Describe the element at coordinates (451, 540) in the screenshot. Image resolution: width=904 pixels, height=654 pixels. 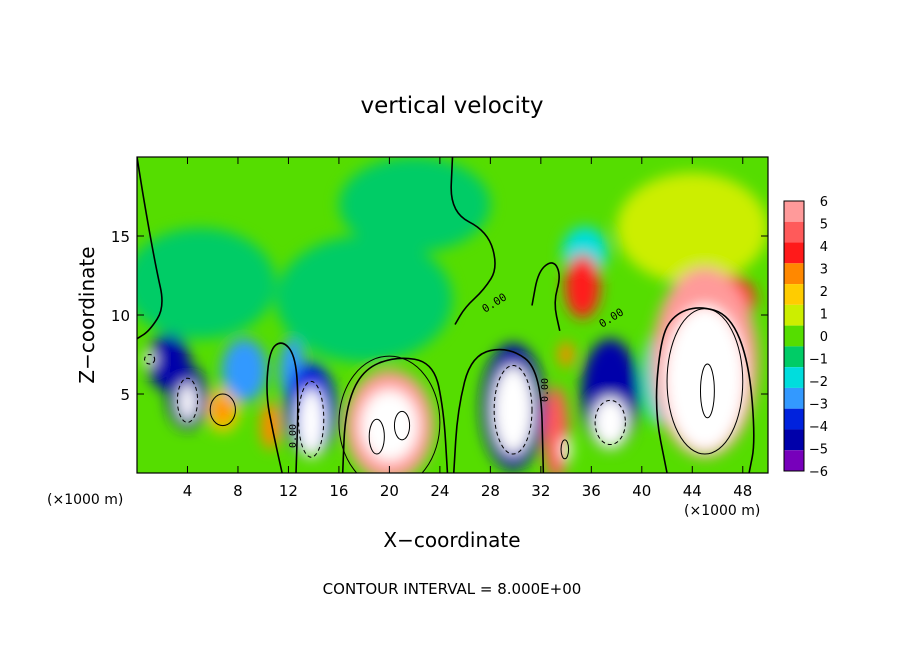
I see `x-axis-label: X−coordinate` at that location.